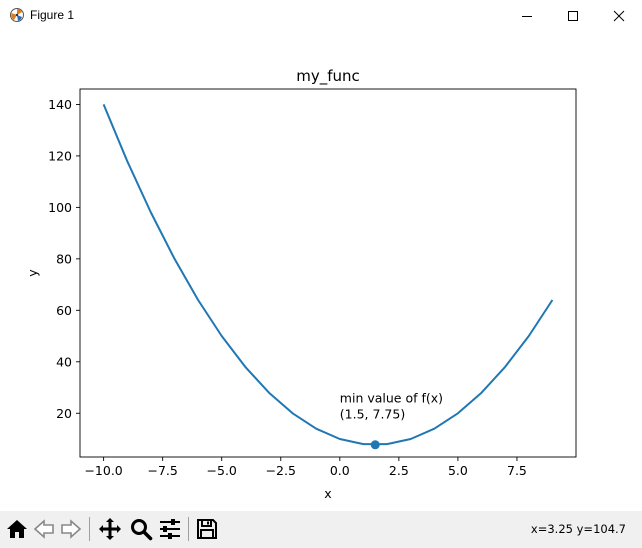  I want to click on arrow-left-icon, so click(43, 529).